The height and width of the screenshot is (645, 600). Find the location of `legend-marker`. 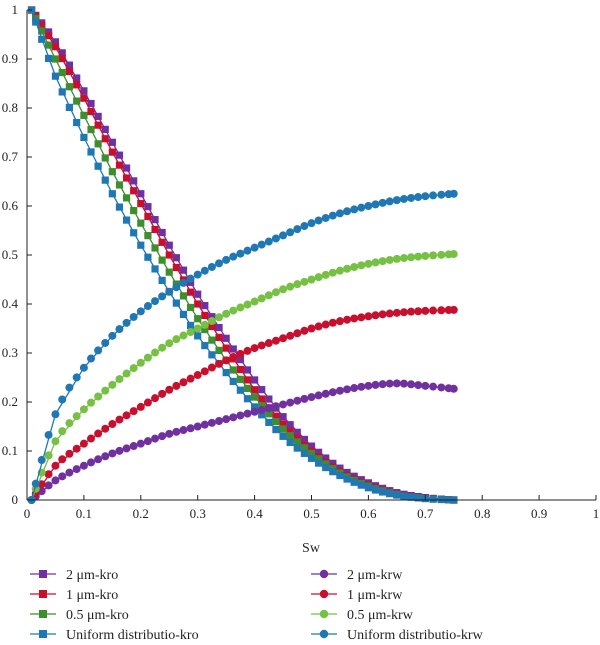

legend-marker is located at coordinates (43, 574).